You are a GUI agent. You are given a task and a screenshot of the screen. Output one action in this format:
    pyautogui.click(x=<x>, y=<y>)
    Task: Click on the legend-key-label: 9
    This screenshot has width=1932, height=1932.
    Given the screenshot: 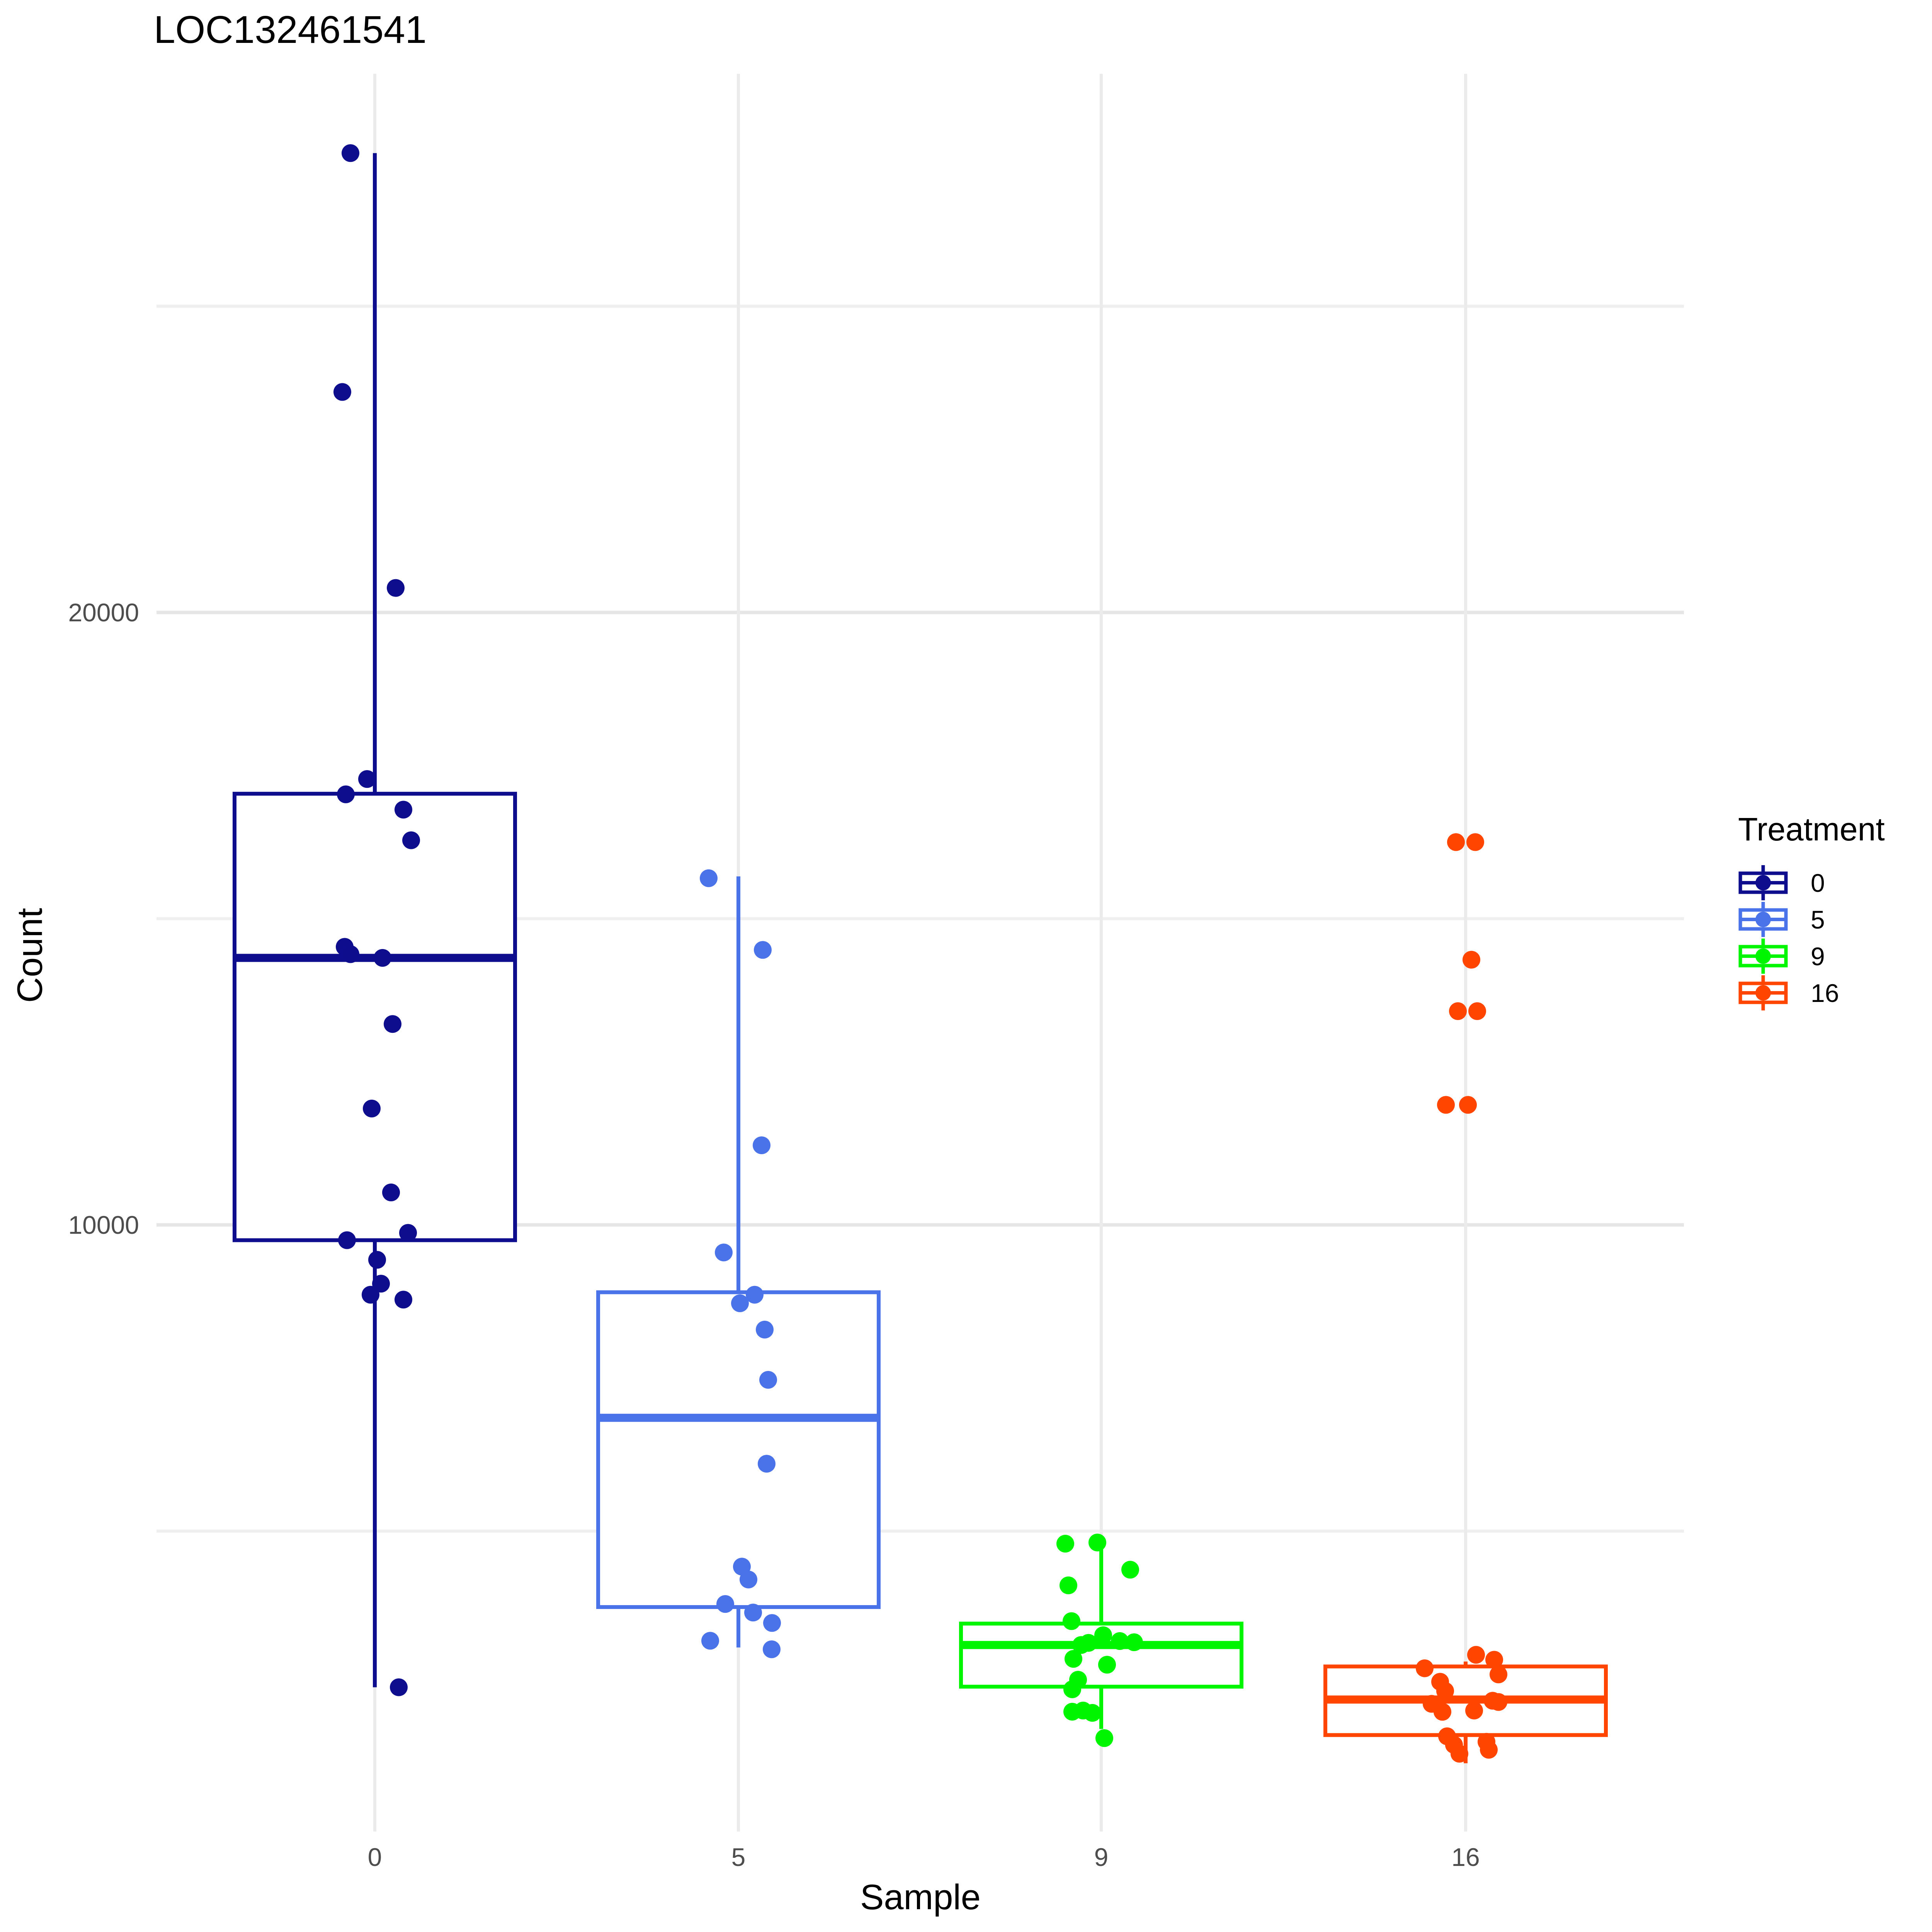 What is the action you would take?
    pyautogui.click(x=1818, y=956)
    